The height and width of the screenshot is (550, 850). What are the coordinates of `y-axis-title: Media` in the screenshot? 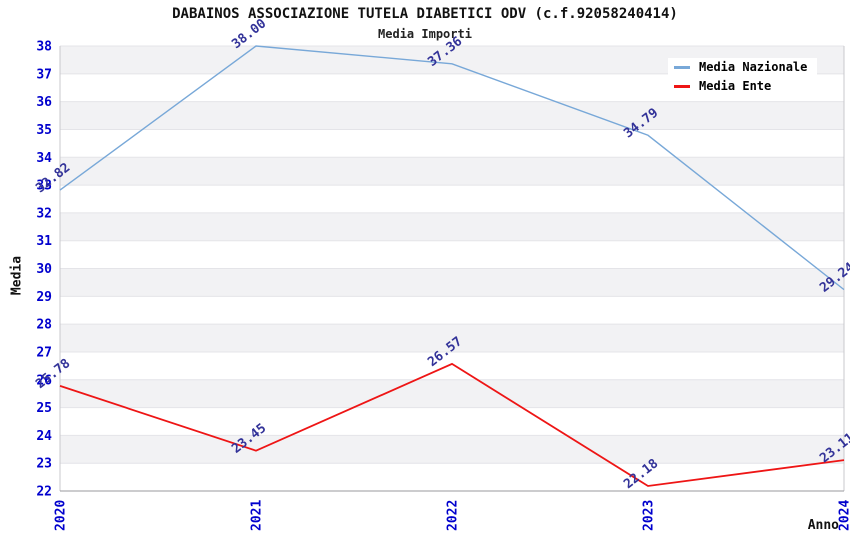 It's located at (17, 275).